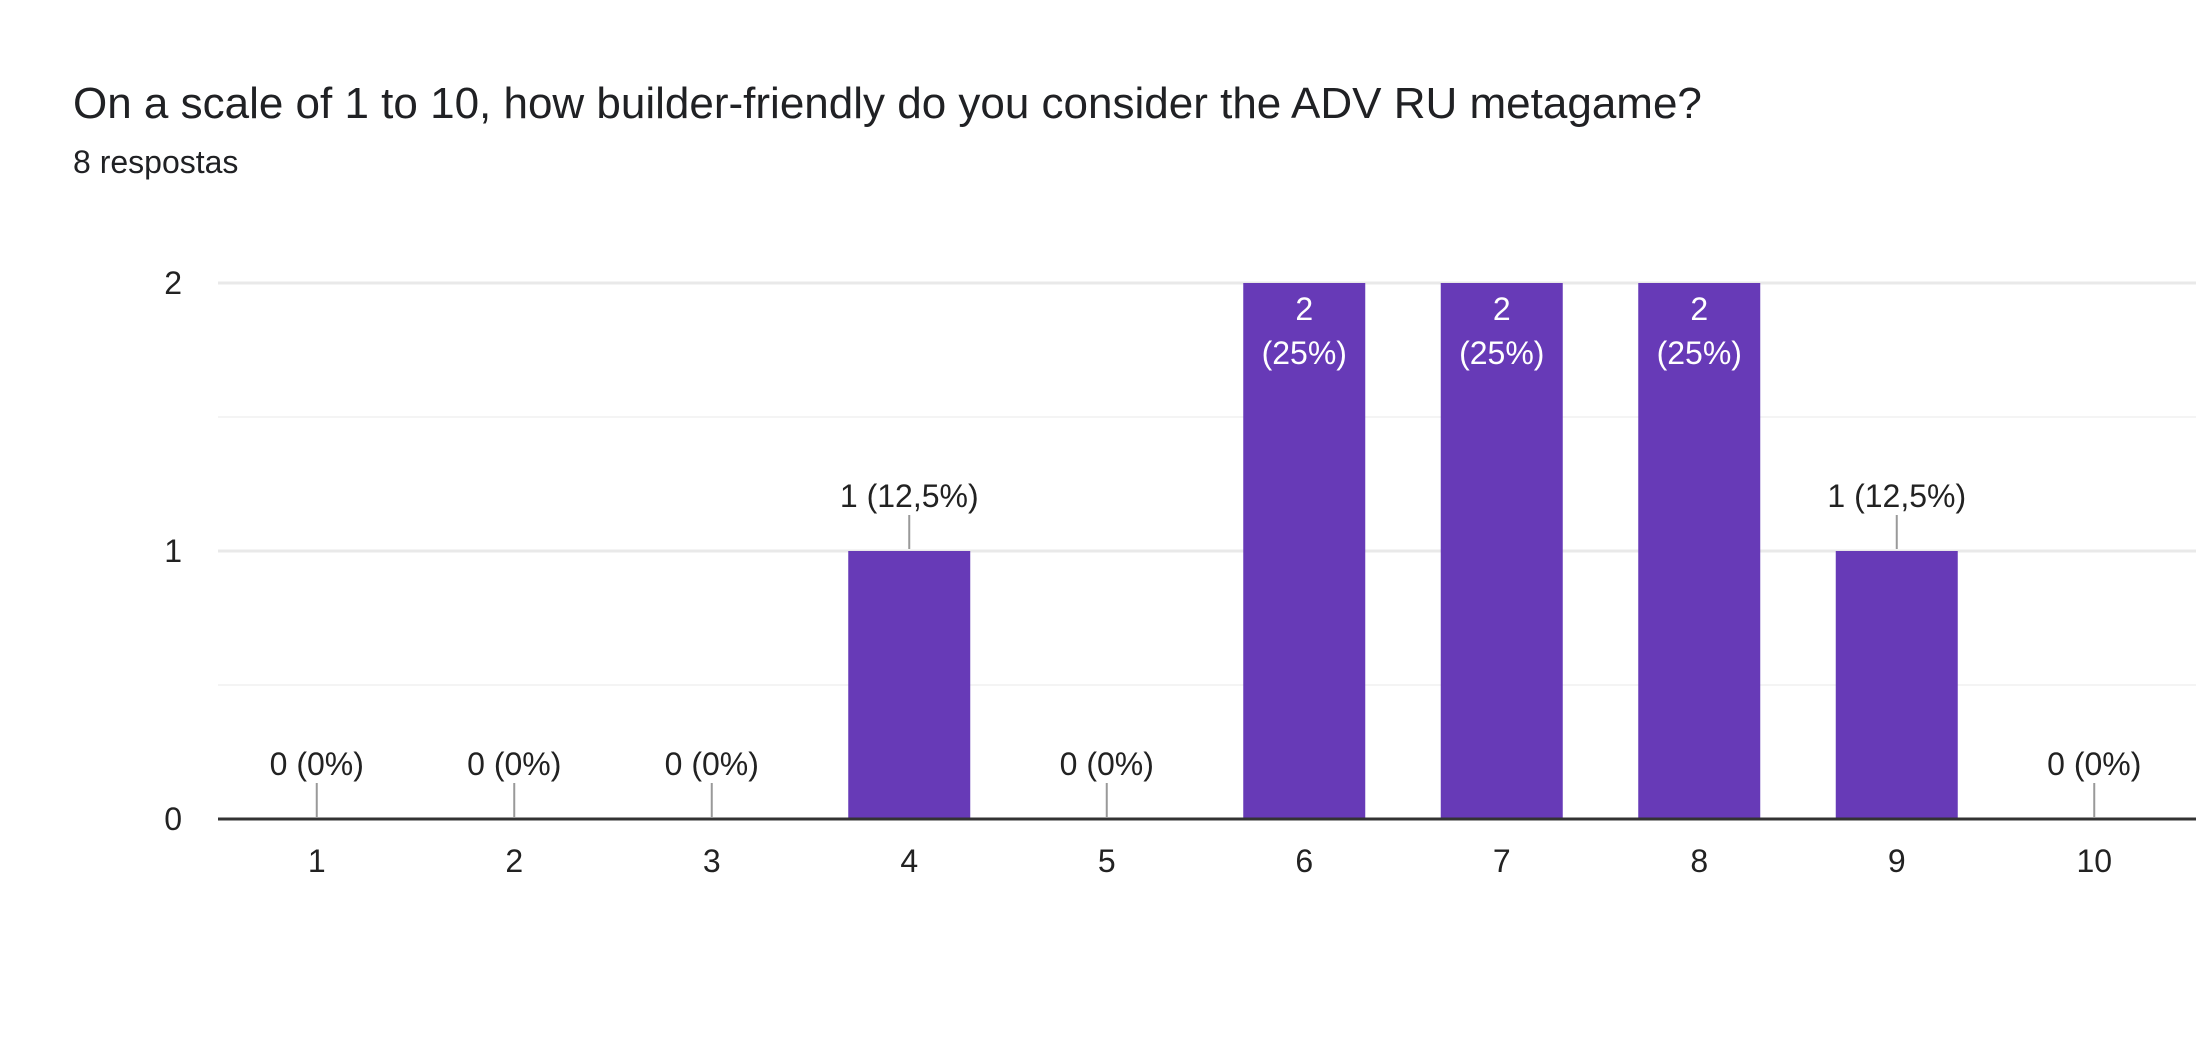  Describe the element at coordinates (712, 861) in the screenshot. I see `x-tick-label: 3` at that location.